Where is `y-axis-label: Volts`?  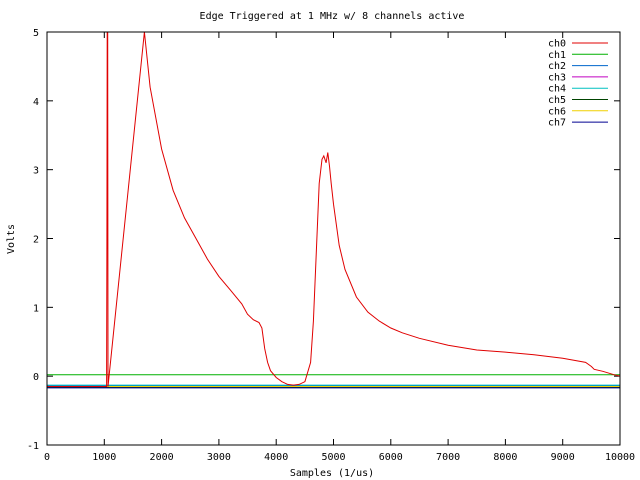 y-axis-label: Volts is located at coordinates (11, 239).